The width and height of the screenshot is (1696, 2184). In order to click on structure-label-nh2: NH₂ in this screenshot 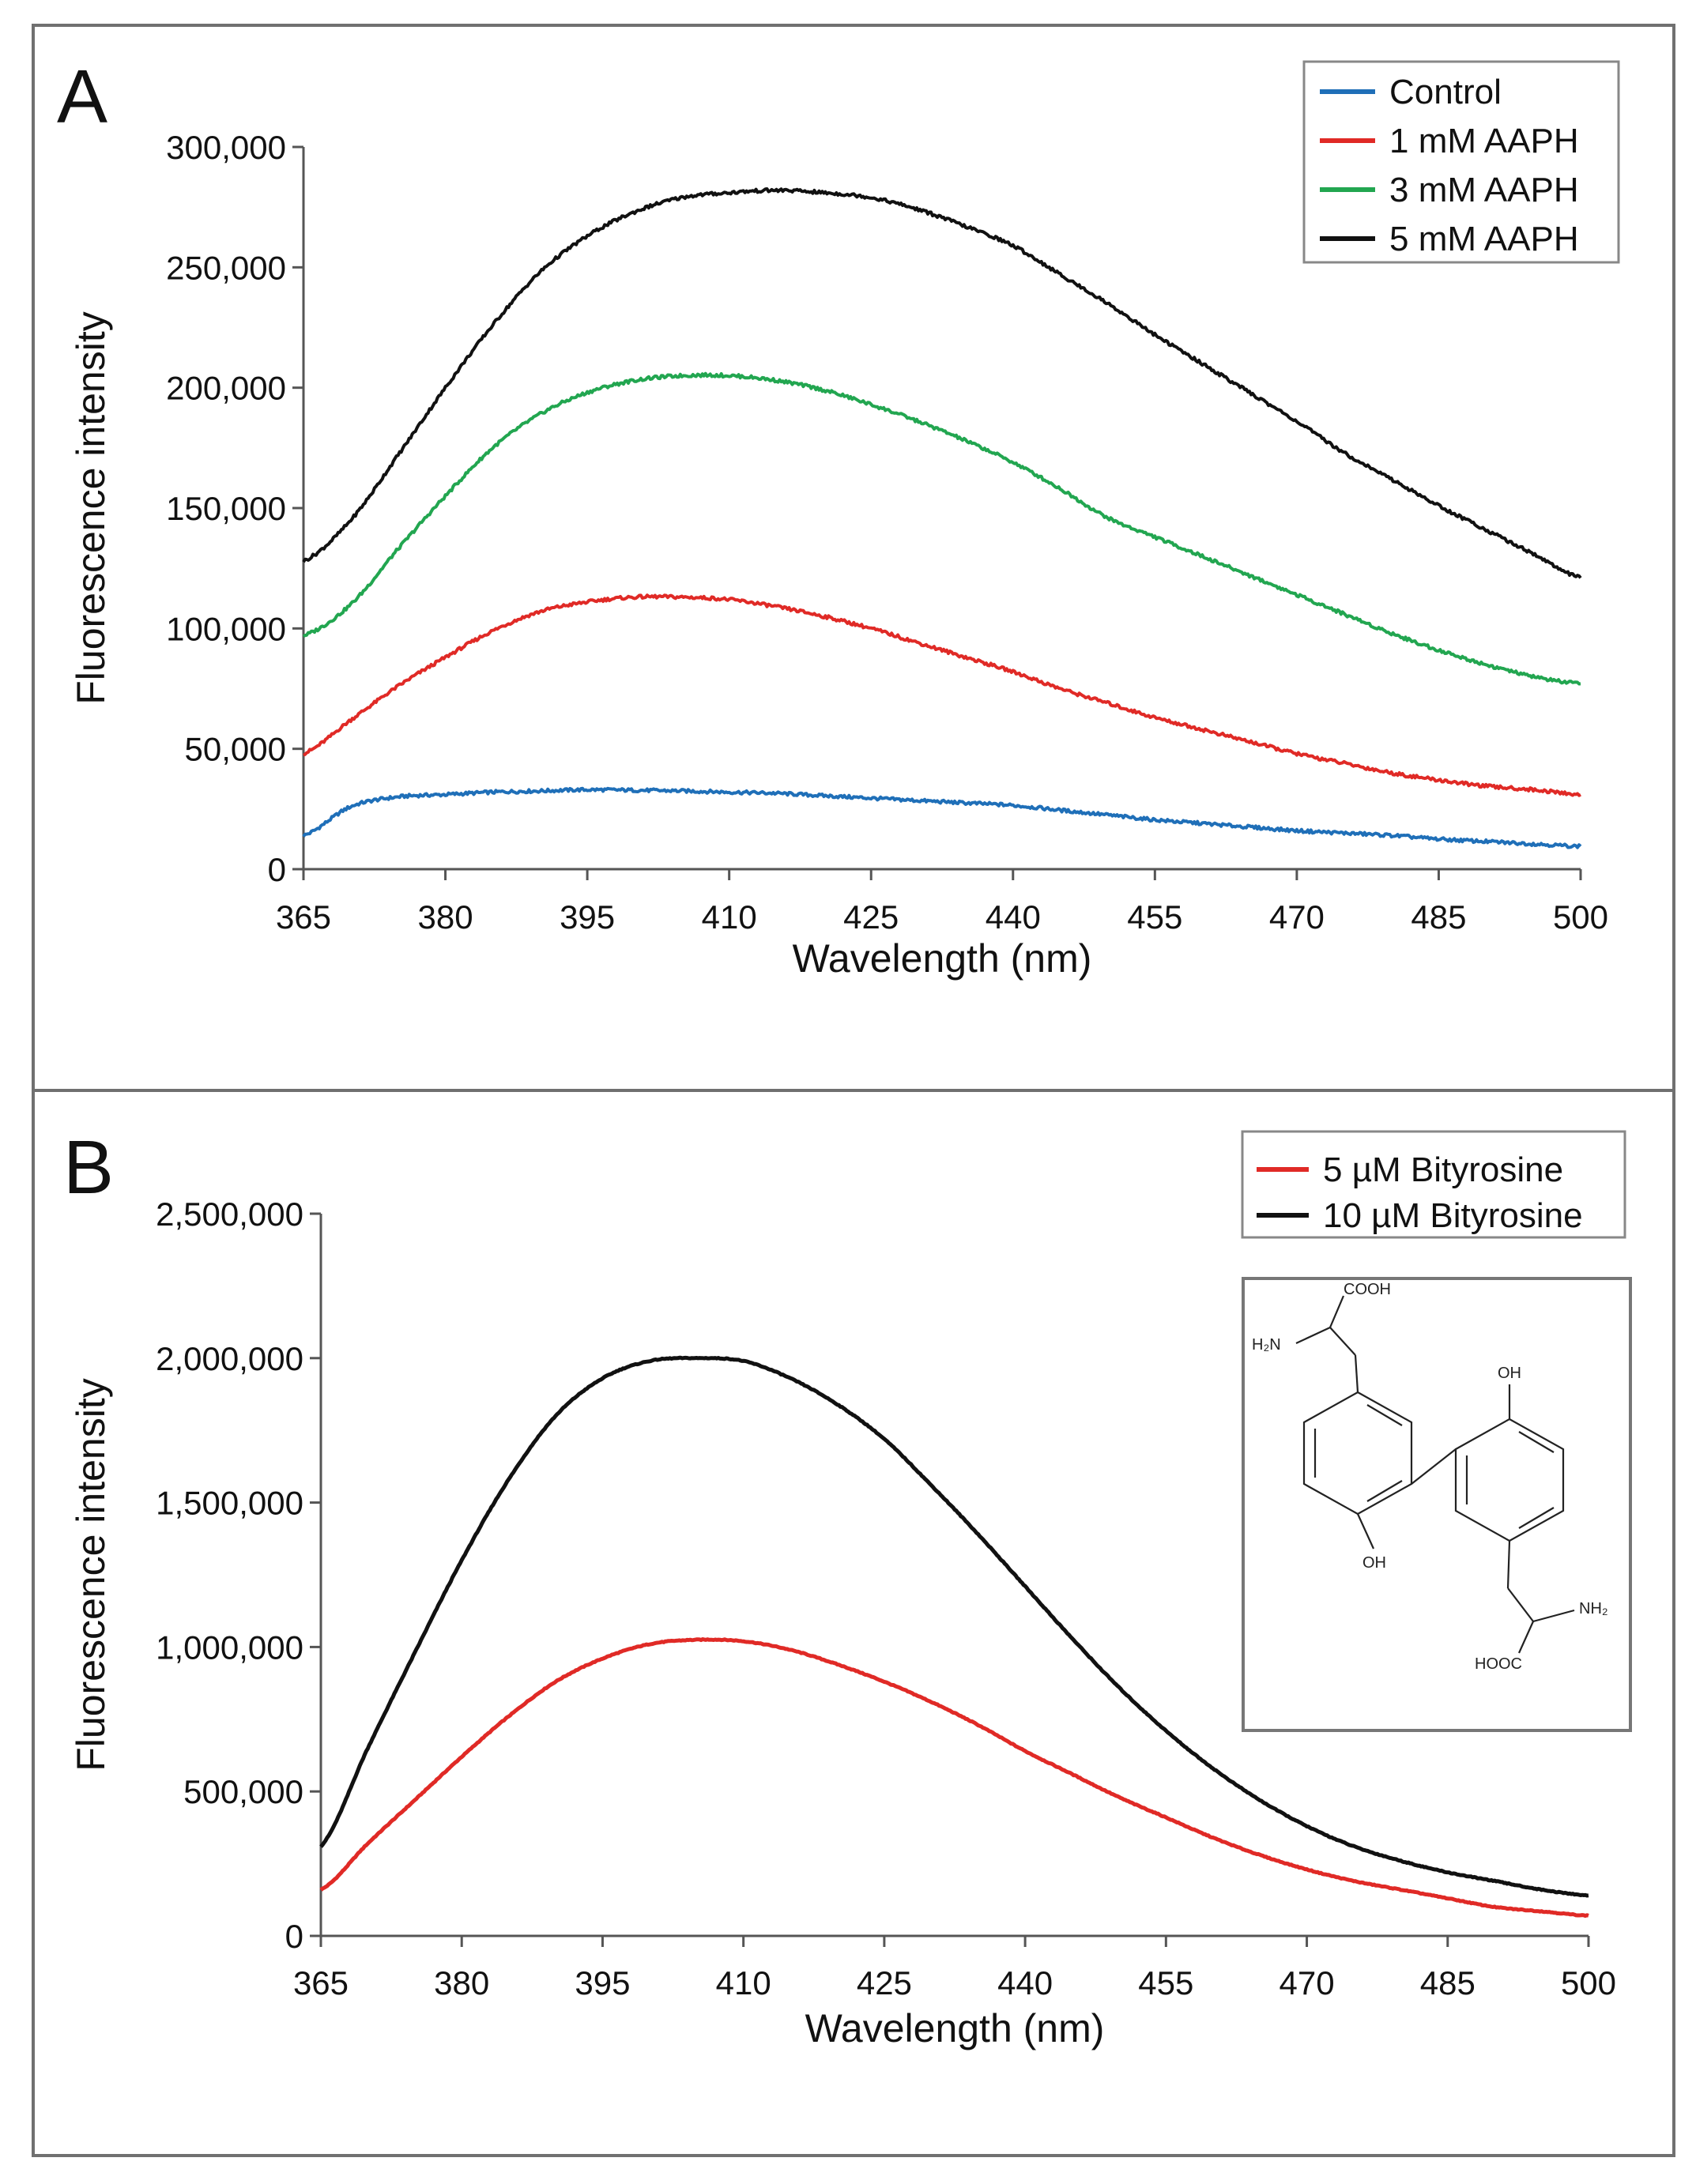, I will do `click(1593, 1608)`.